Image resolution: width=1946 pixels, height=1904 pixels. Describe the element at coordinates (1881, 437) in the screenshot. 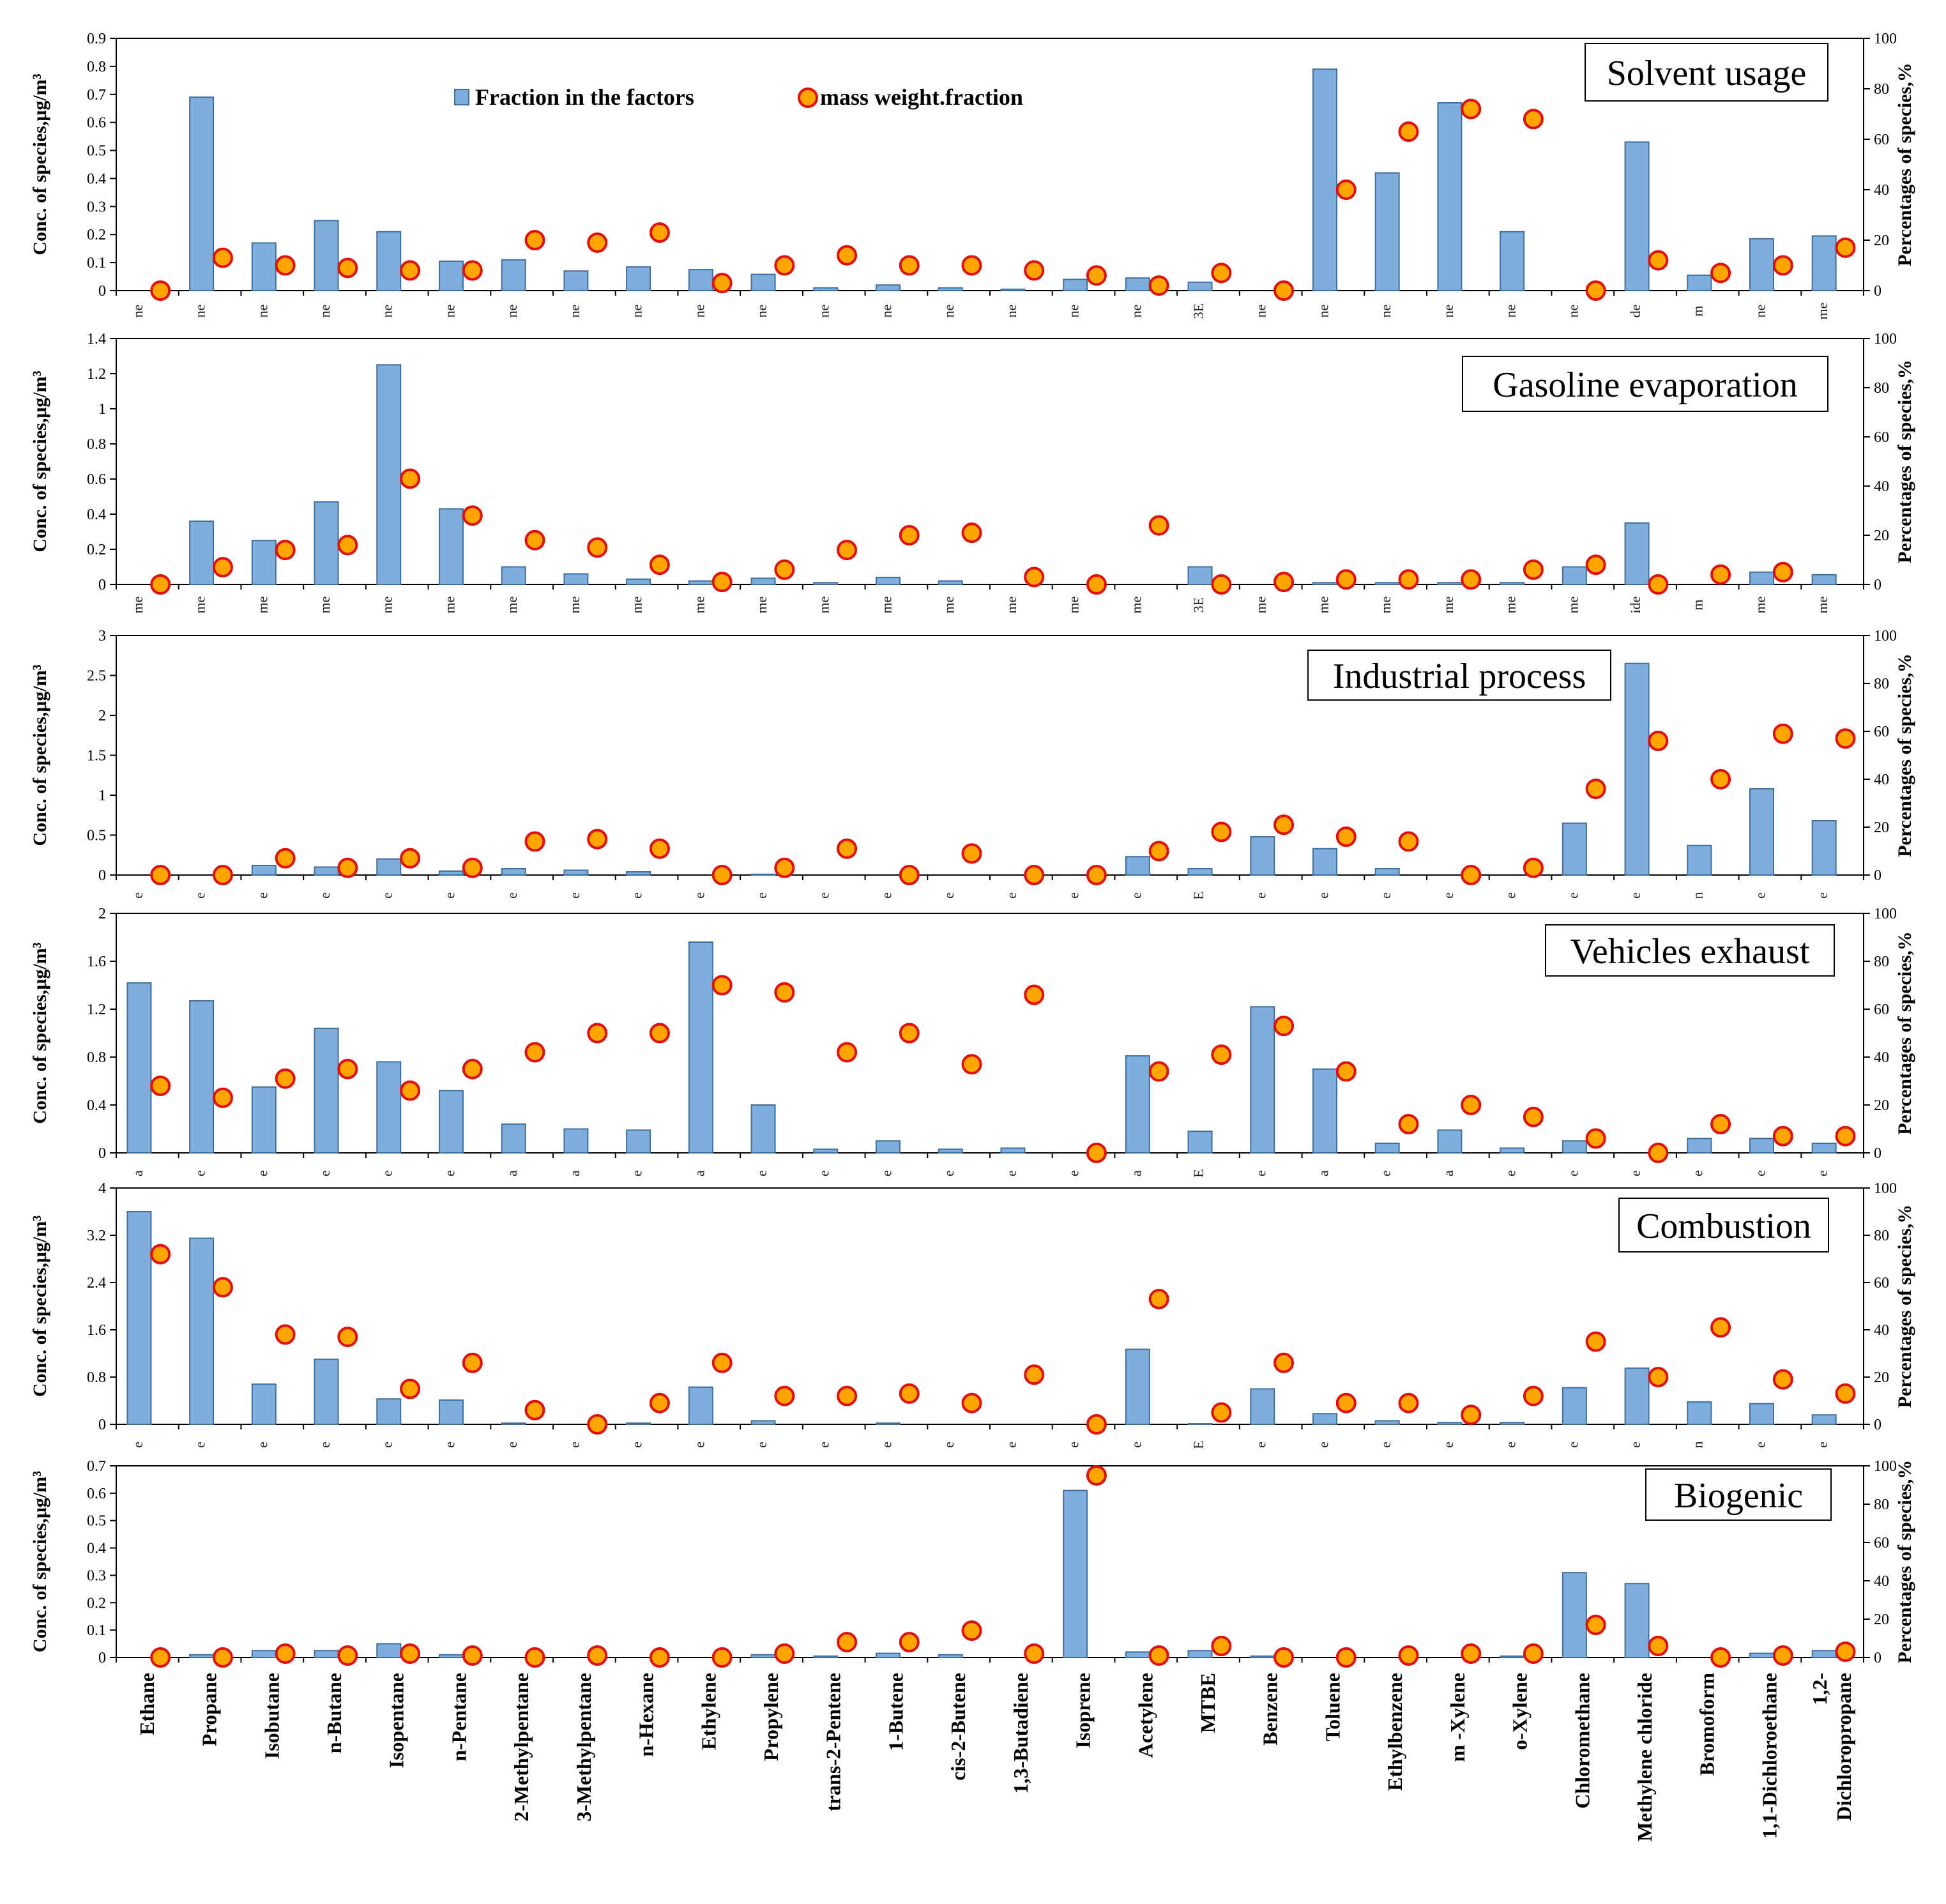

I see `y2-tick-label: 60` at that location.